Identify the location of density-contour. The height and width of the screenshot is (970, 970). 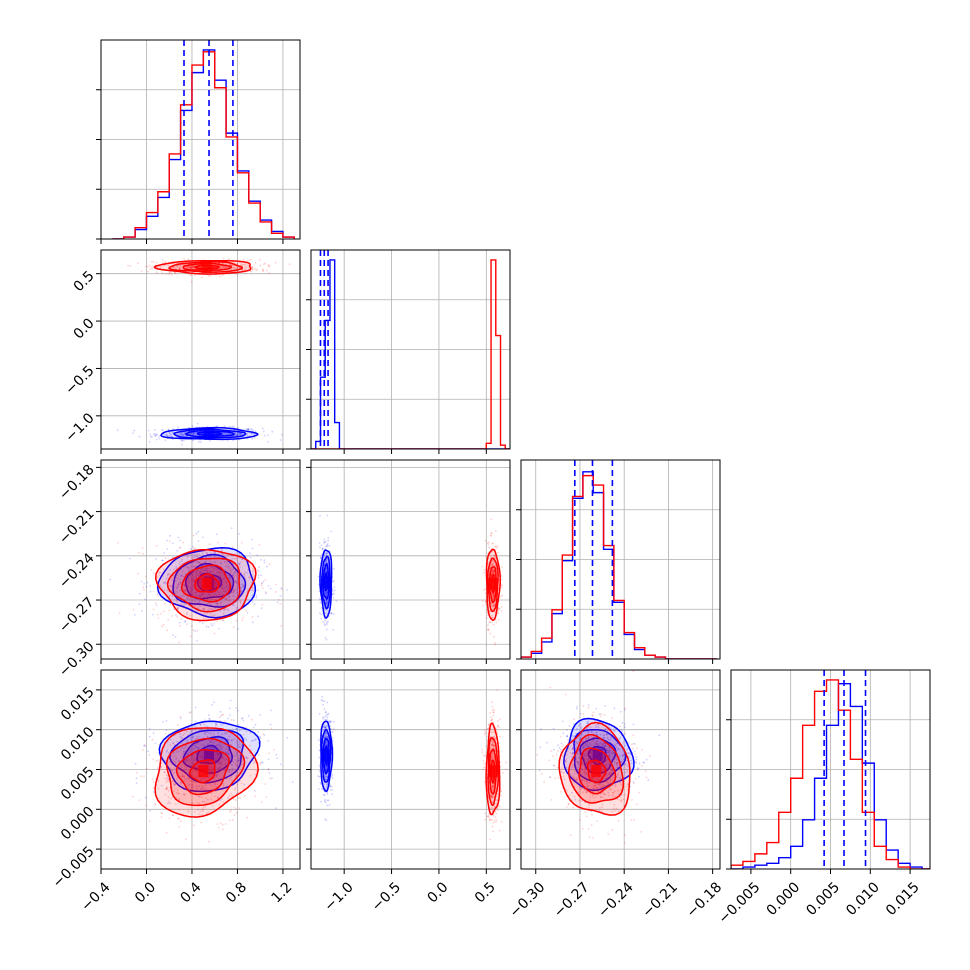
(209, 434).